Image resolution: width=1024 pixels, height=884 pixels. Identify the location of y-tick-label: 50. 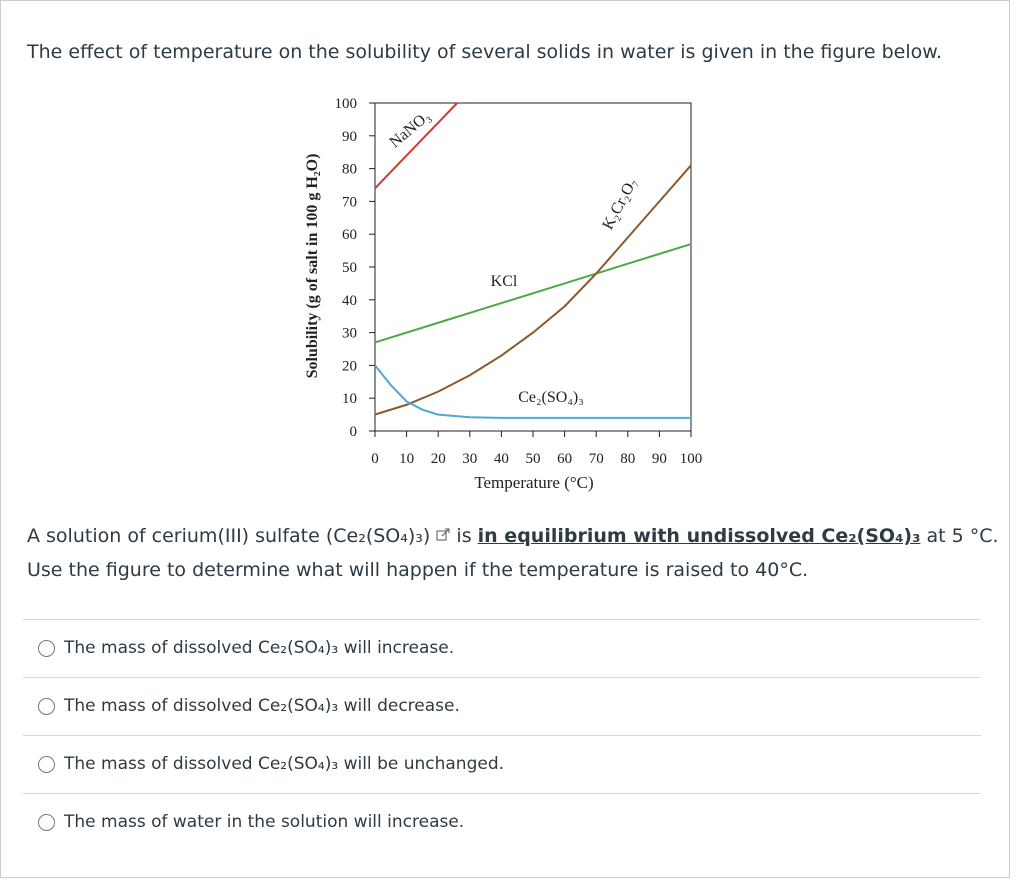
(349, 268).